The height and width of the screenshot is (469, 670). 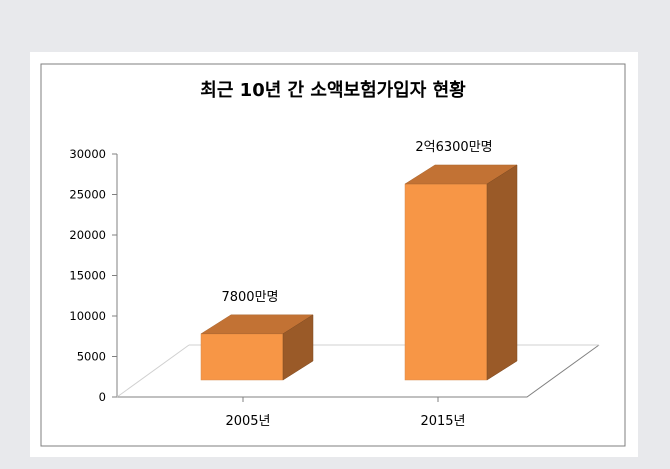 What do you see at coordinates (153, 371) in the screenshot?
I see `floor-depth-line` at bounding box center [153, 371].